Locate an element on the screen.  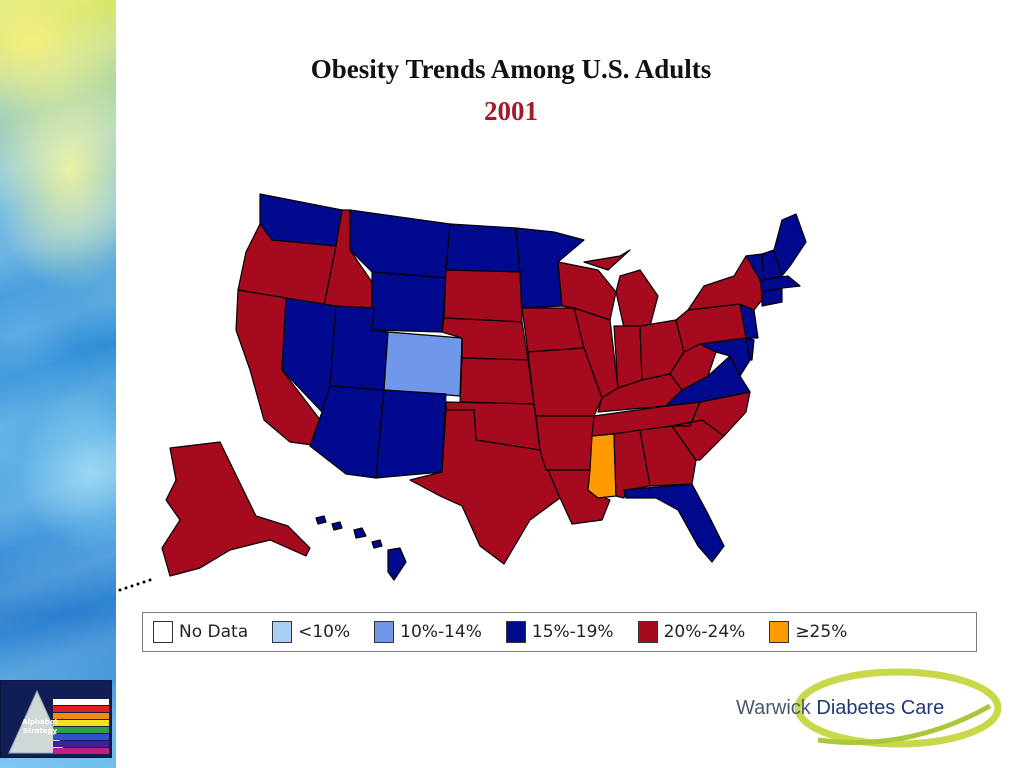
legend-label: <10% is located at coordinates (324, 632).